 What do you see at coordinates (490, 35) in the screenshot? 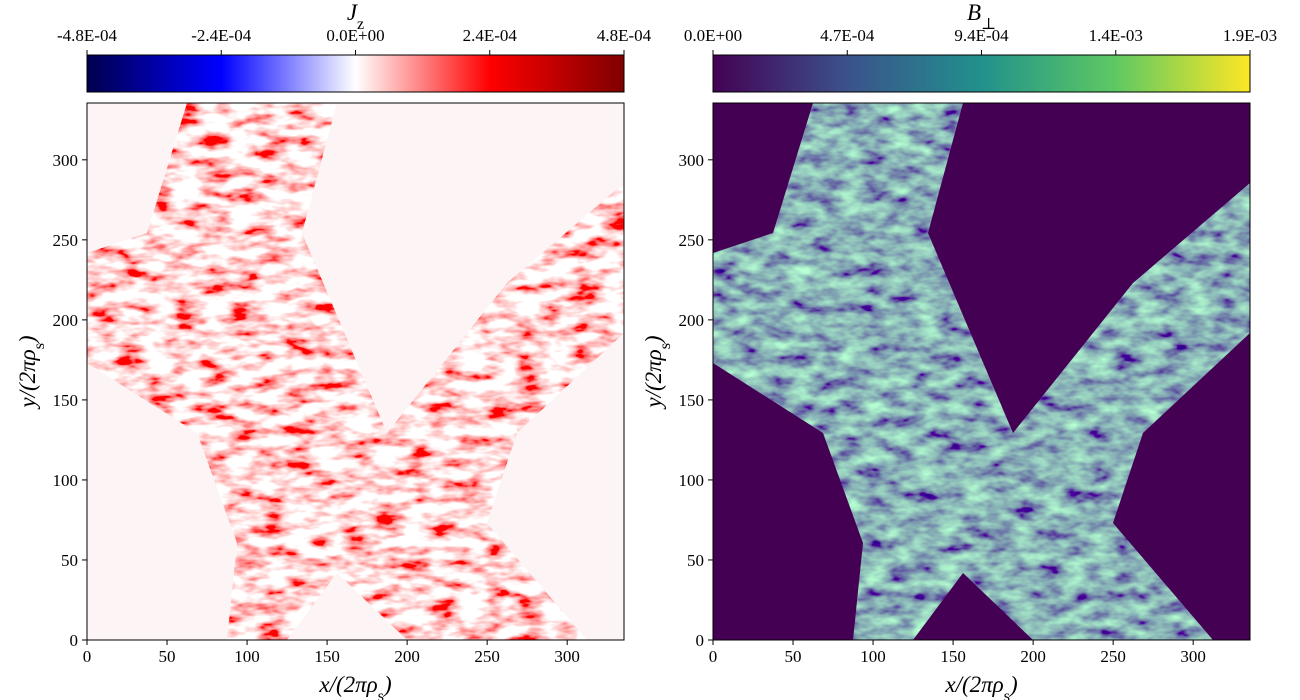
I see `colorbar-tick-label: 2.4E-04` at bounding box center [490, 35].